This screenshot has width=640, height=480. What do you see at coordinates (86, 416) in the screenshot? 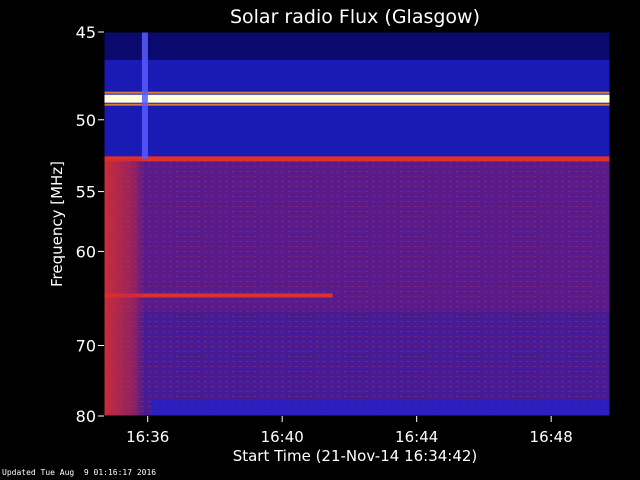
I see `y-tick-label: 80` at bounding box center [86, 416].